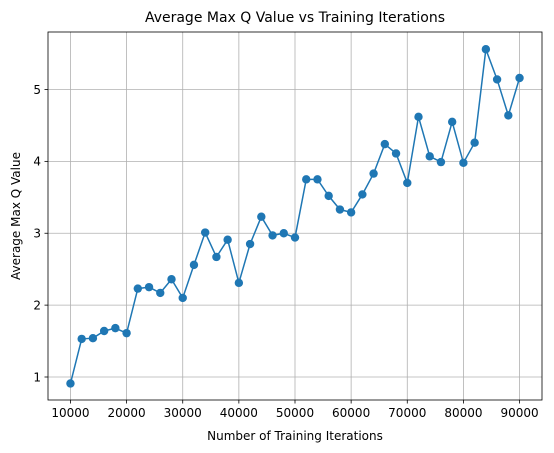 The width and height of the screenshot is (554, 453). I want to click on x-tick-label: 80000, so click(463, 413).